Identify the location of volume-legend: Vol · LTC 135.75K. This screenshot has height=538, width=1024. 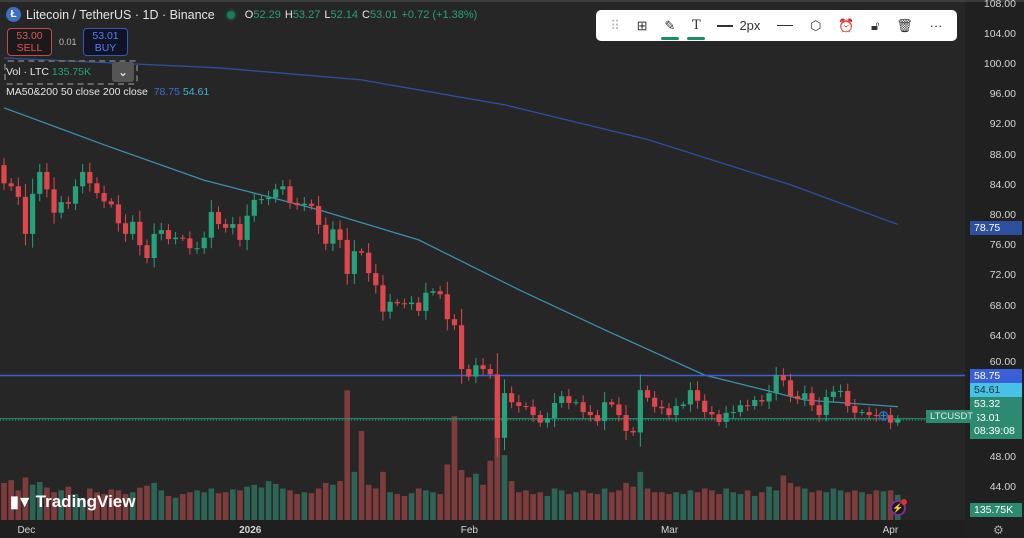
(48, 72).